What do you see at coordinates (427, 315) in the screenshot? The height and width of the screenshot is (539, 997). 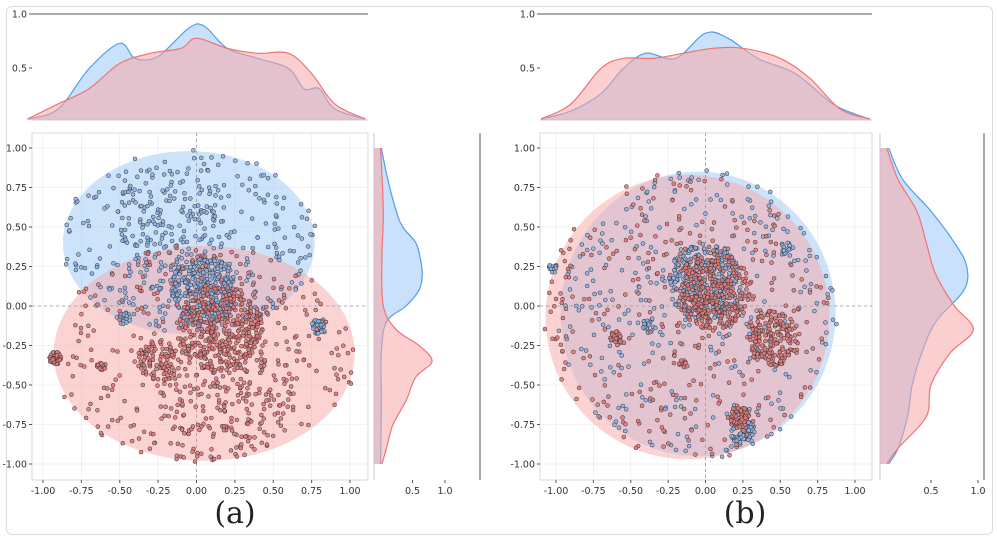 I see `right-density-plot: 0.5 1.0` at bounding box center [427, 315].